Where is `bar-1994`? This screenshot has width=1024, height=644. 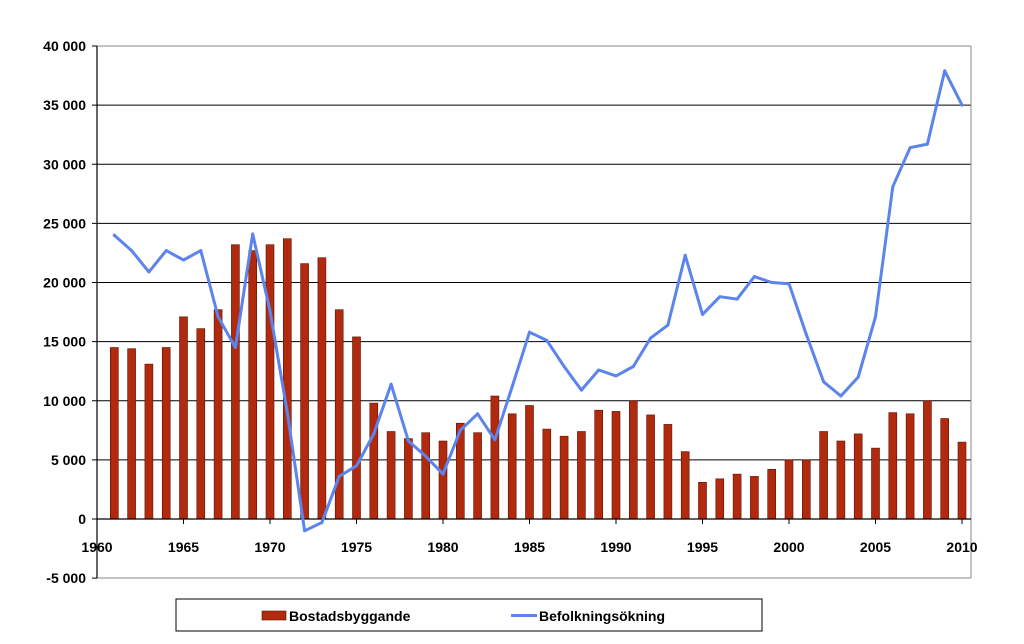 bar-1994 is located at coordinates (685, 485).